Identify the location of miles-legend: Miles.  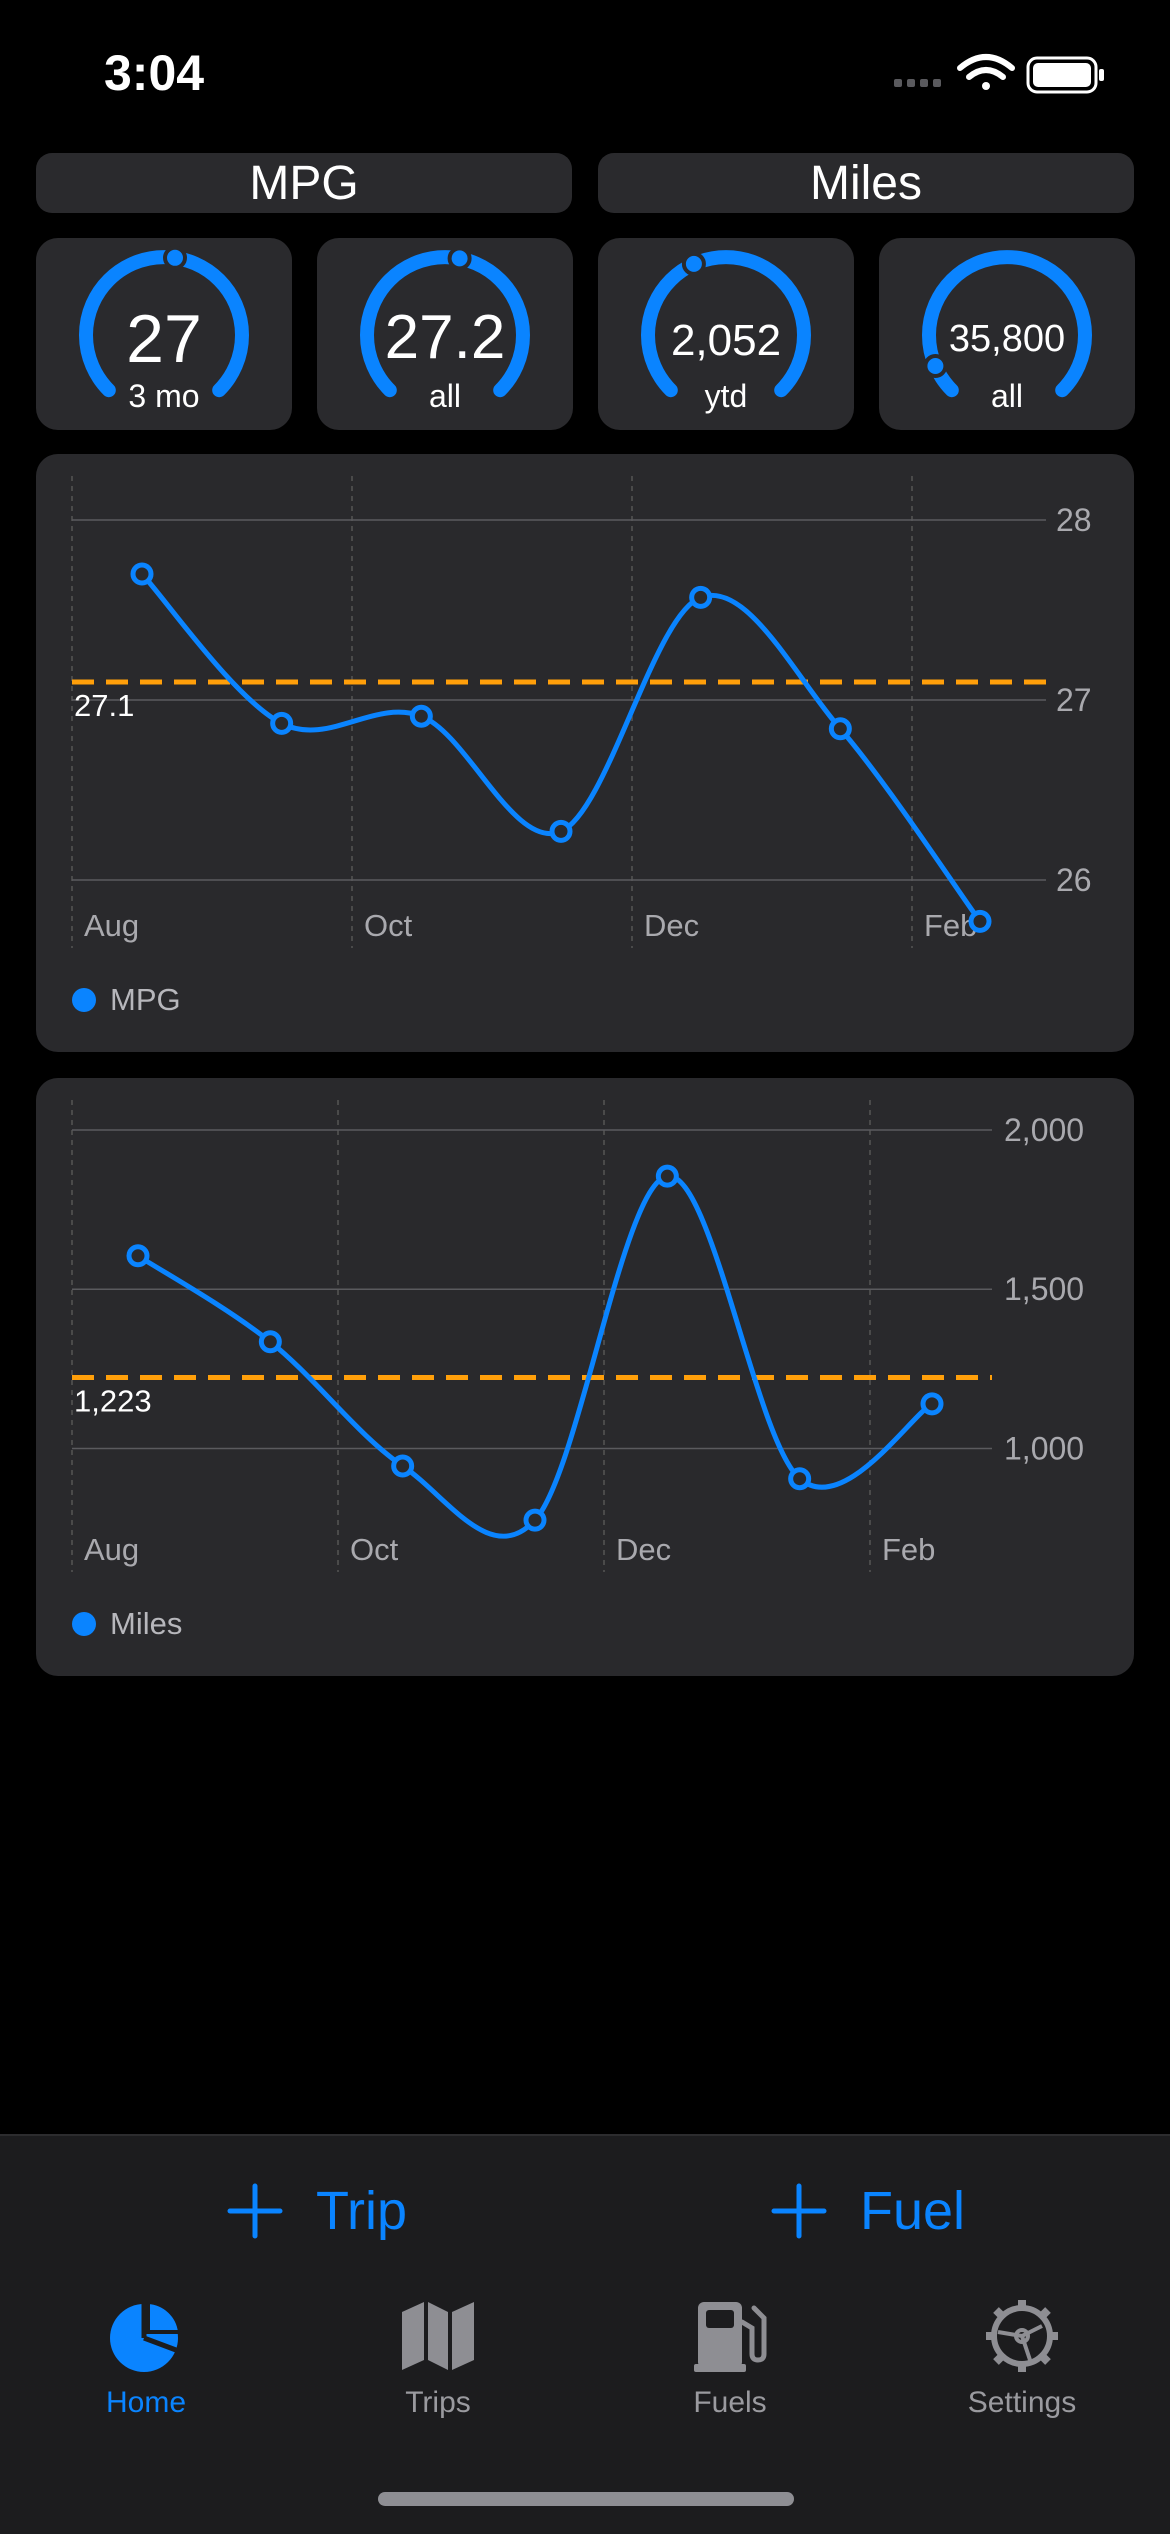
(127, 1624).